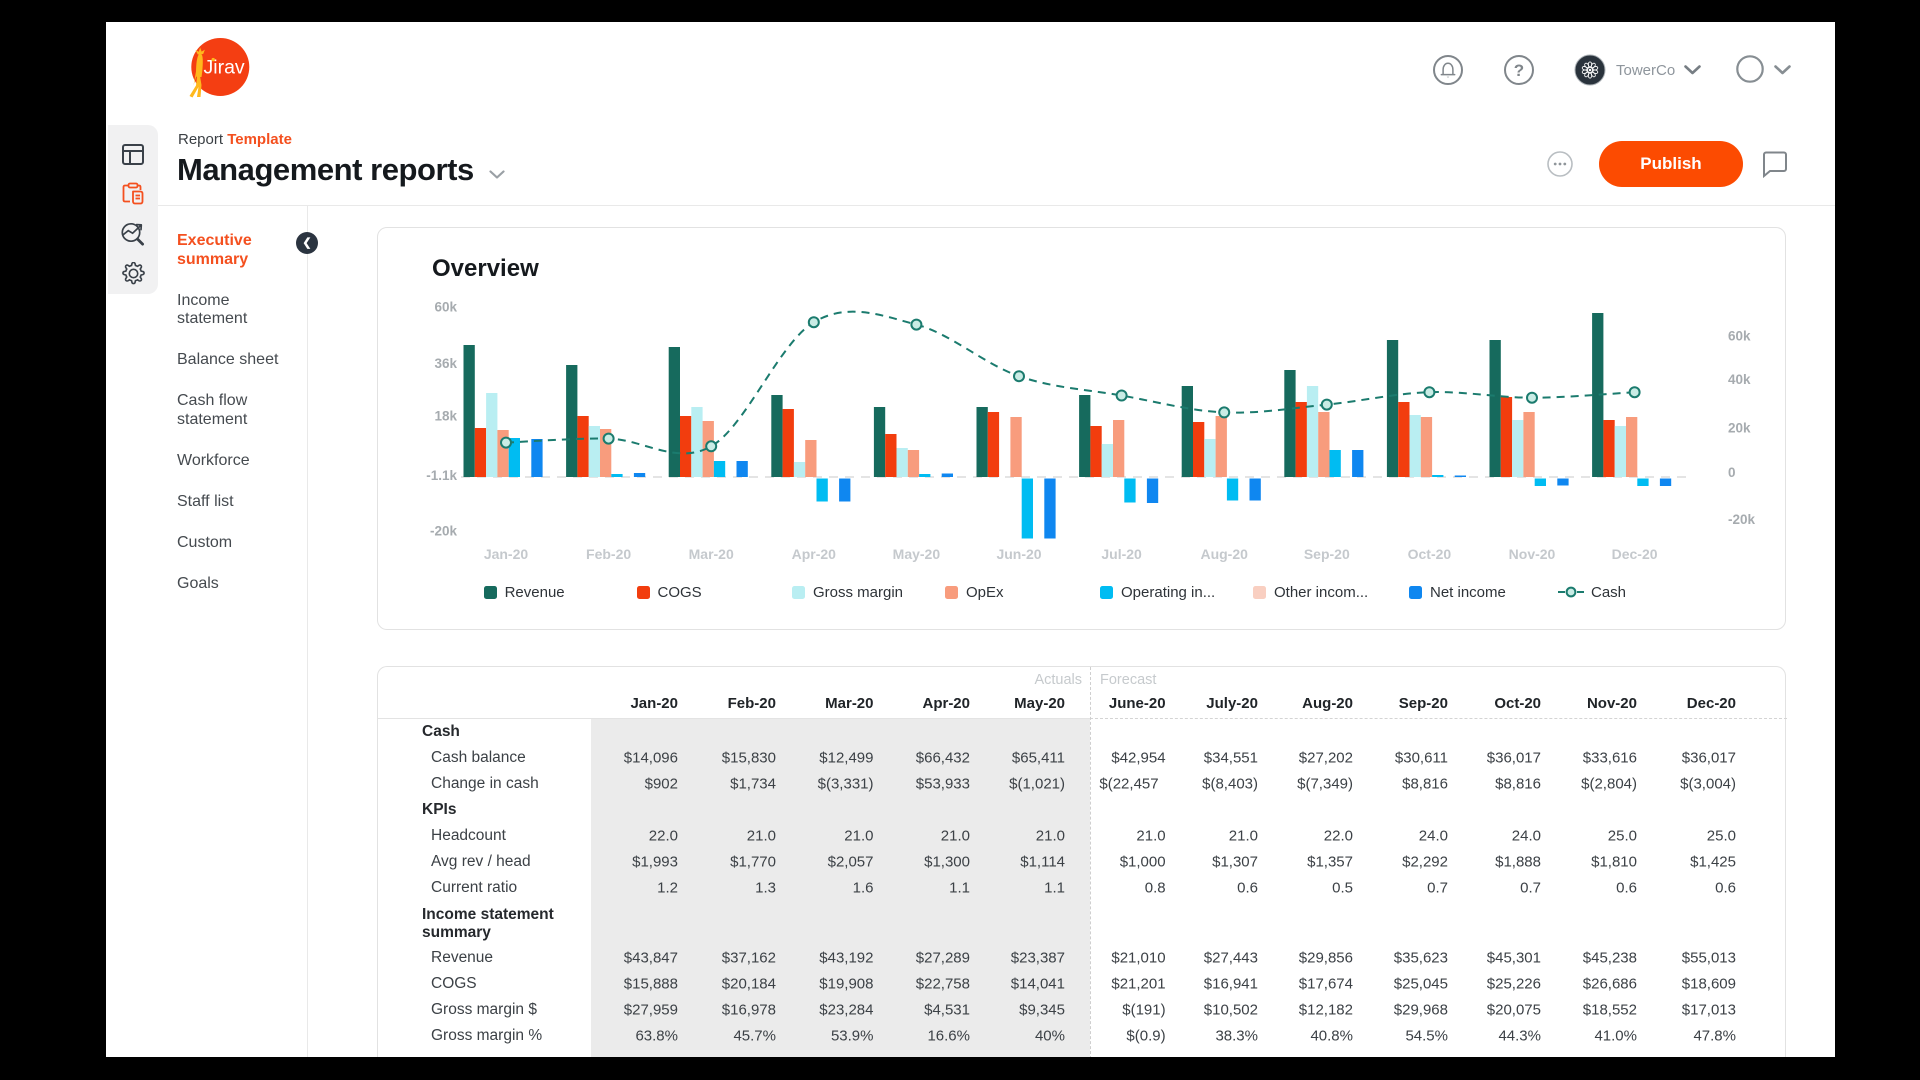  What do you see at coordinates (1532, 554) in the screenshot?
I see `svg-text: Nov-20` at bounding box center [1532, 554].